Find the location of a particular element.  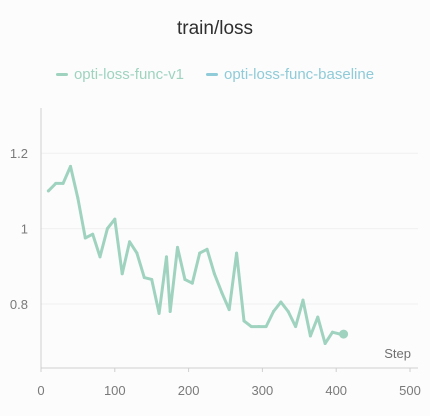

x-tick-label: 300 is located at coordinates (263, 390).